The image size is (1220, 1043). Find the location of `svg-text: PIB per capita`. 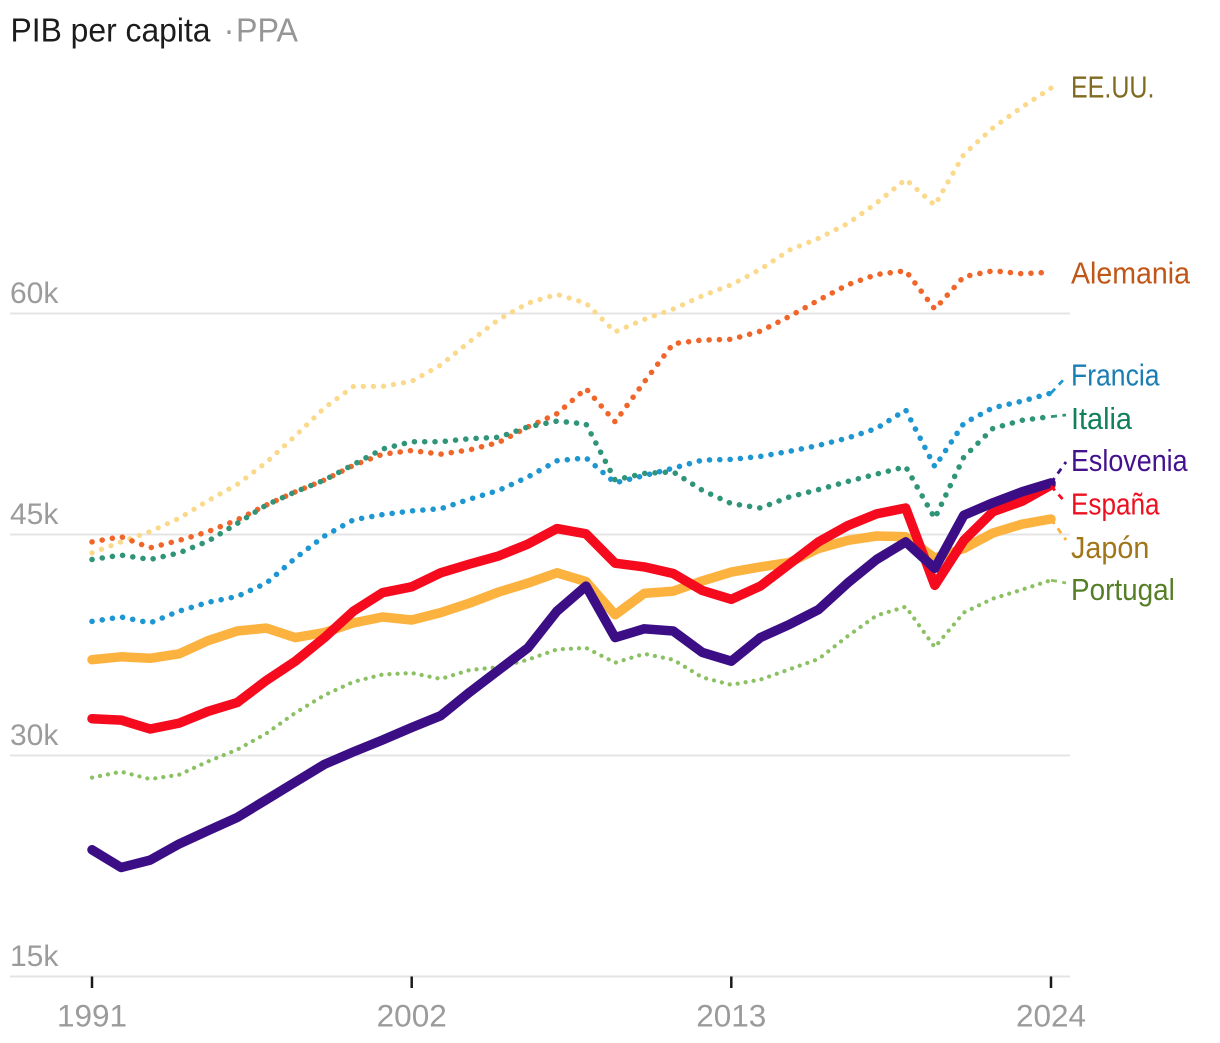

svg-text: PIB per capita is located at coordinates (111, 29).